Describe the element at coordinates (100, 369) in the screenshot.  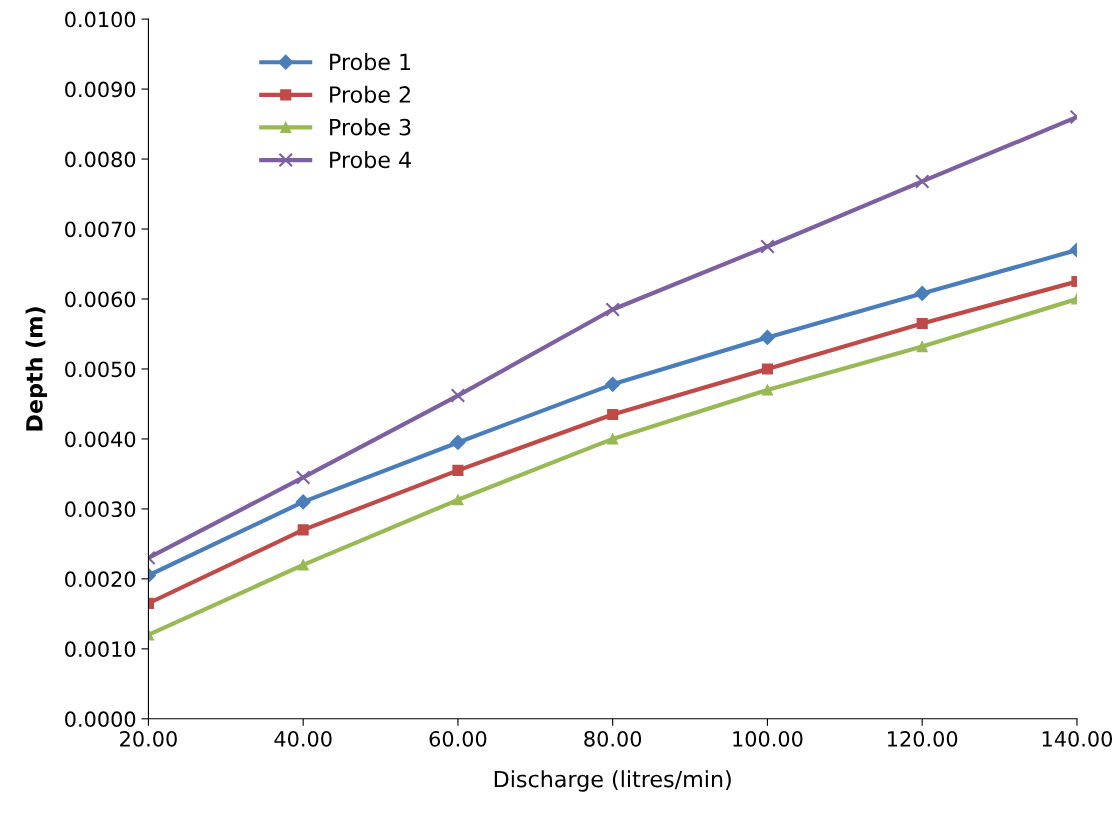
I see `y-tick-label: 0.0050` at that location.